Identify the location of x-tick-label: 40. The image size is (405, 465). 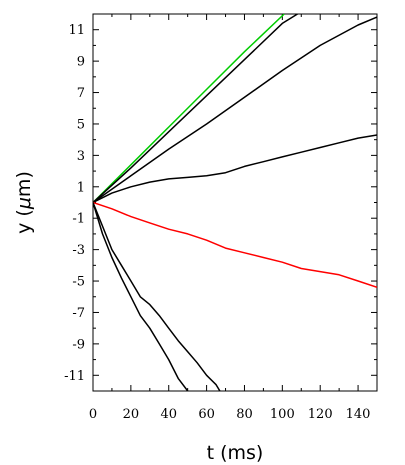
(168, 414).